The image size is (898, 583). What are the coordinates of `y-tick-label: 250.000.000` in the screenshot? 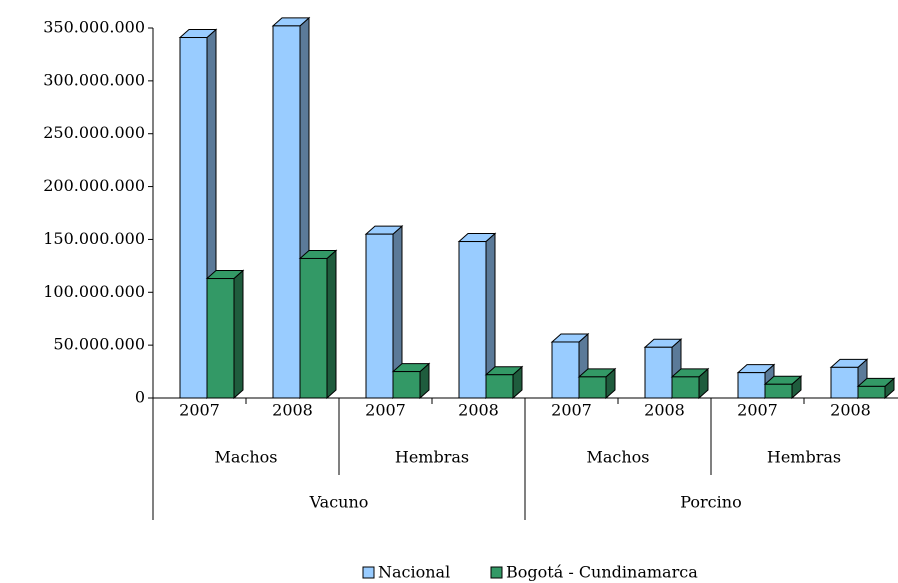 It's located at (94, 132).